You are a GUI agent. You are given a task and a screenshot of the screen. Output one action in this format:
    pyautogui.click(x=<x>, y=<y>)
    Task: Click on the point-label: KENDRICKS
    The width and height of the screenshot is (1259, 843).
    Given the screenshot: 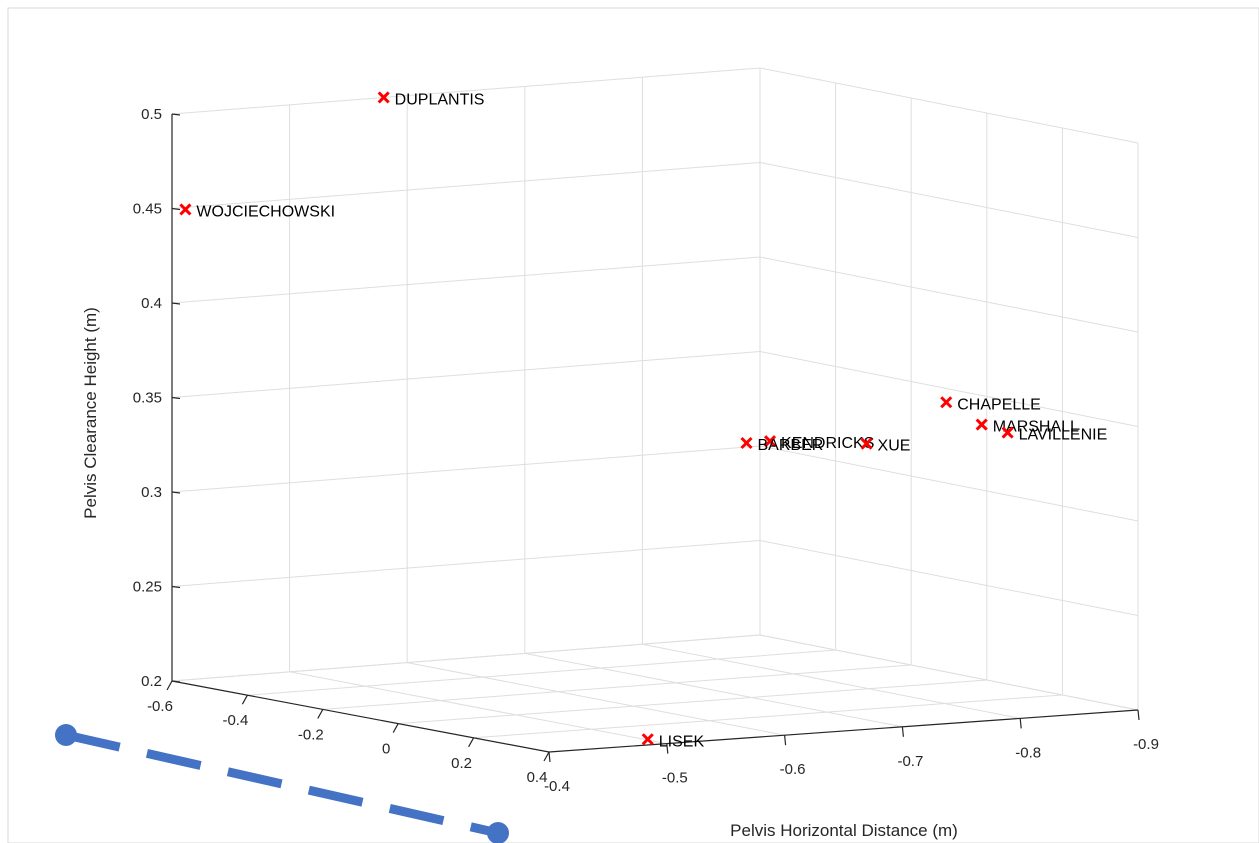 What is the action you would take?
    pyautogui.click(x=827, y=443)
    